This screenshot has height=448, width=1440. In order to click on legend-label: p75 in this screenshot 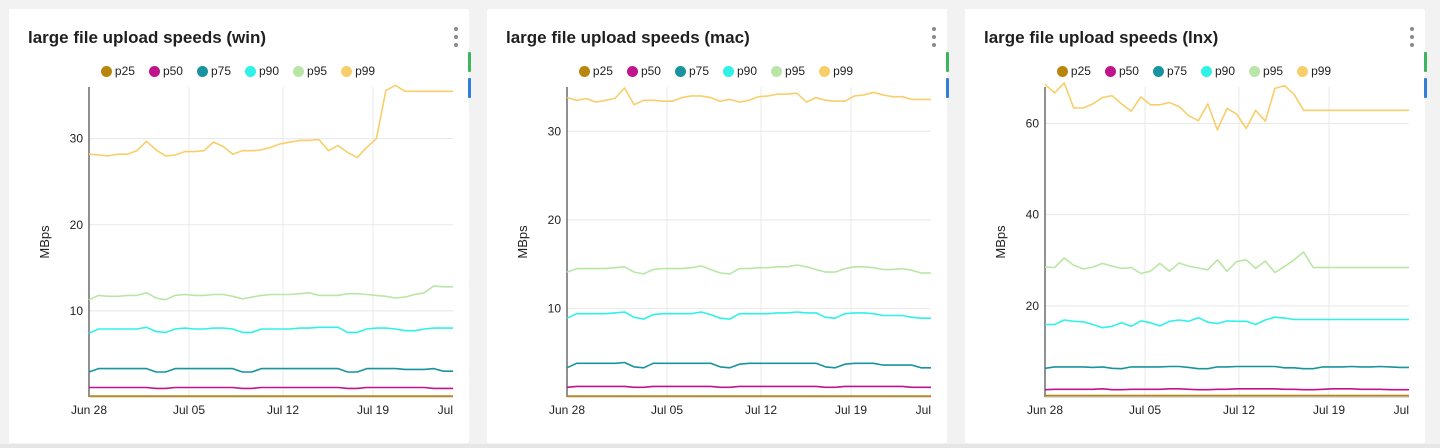, I will do `click(220, 71)`.